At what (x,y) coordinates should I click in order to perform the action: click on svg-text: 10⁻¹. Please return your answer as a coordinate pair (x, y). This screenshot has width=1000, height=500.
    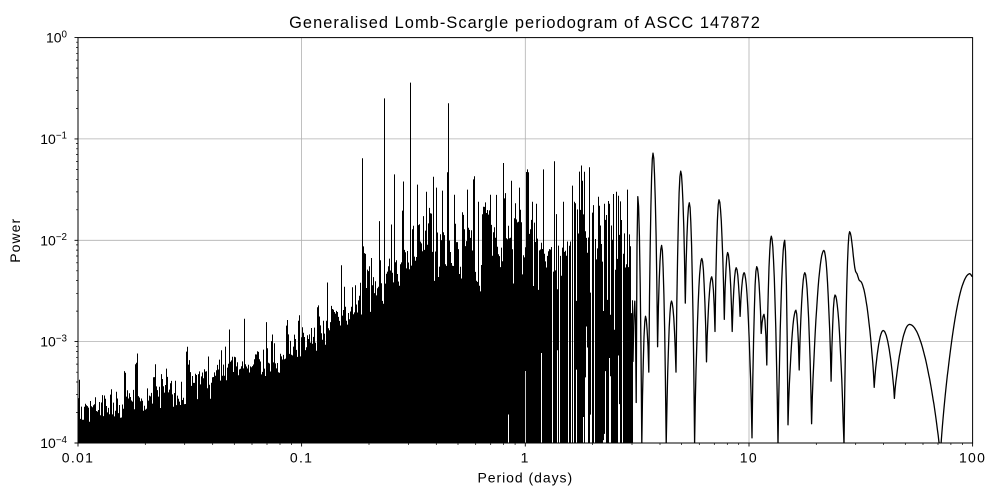
    Looking at the image, I should click on (53, 139).